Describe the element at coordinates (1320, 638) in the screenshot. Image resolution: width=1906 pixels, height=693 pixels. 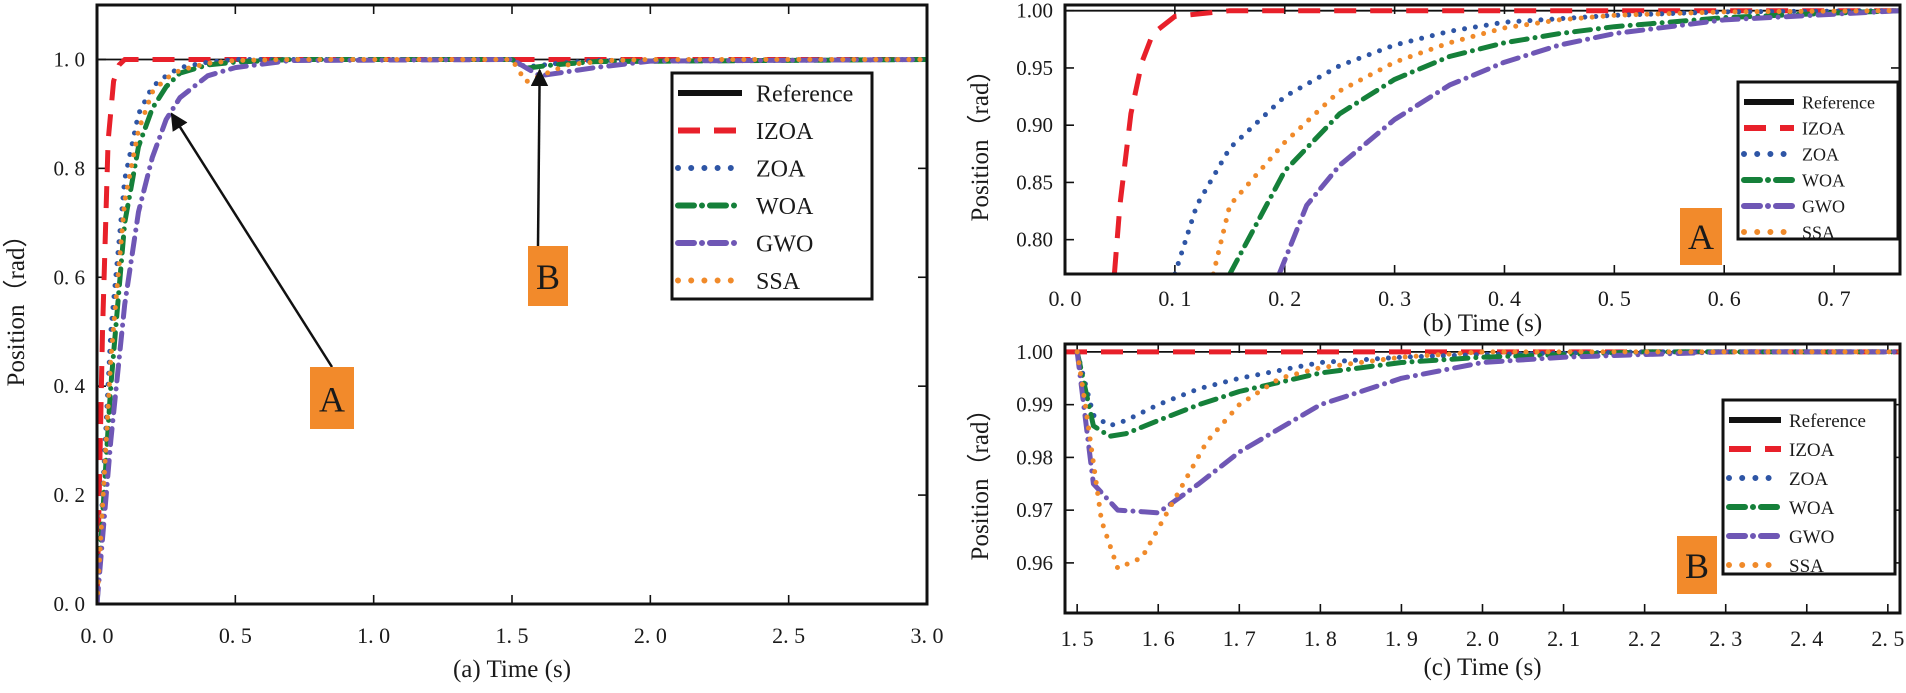
I see `x-tick-label: 1. 8` at that location.